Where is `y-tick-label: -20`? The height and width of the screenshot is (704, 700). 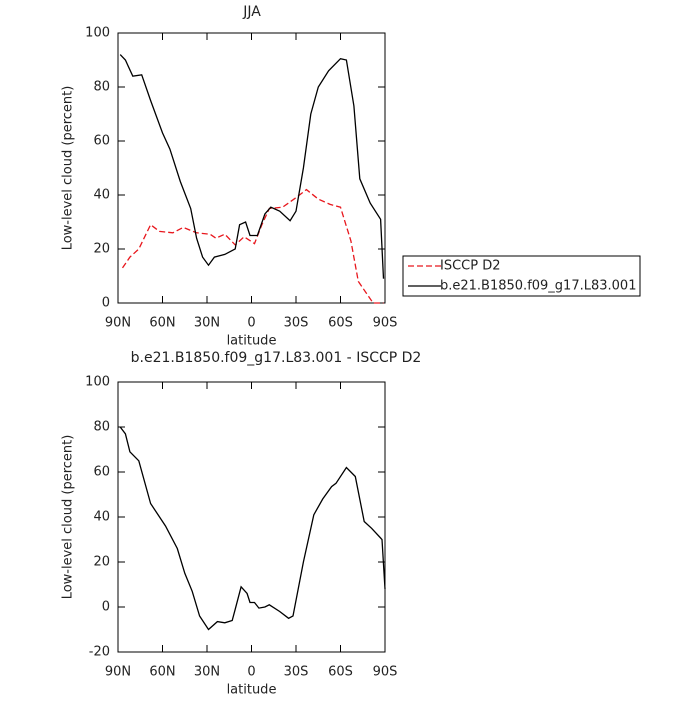
y-tick-label: -20 is located at coordinates (99, 652).